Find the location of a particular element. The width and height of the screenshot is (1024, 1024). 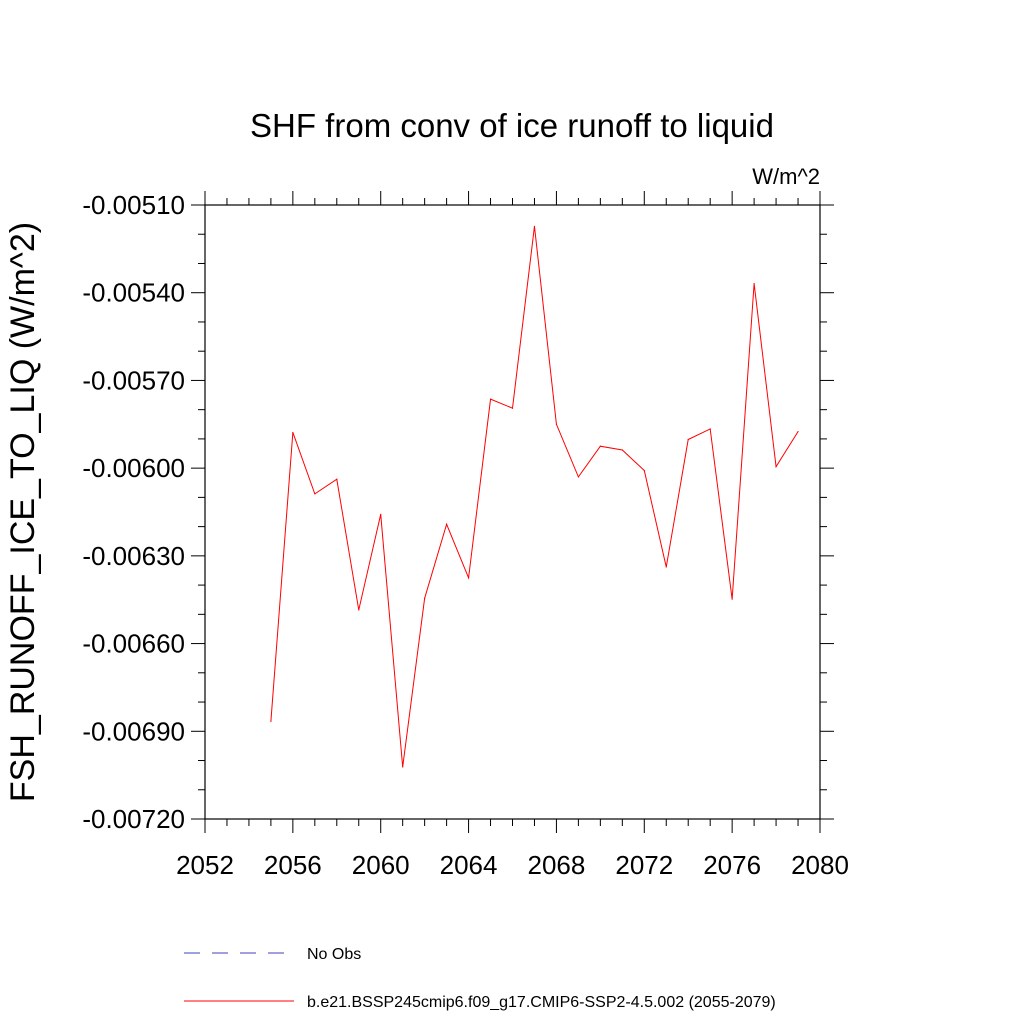

y-tick-label: -0.00600 is located at coordinates (133, 468).